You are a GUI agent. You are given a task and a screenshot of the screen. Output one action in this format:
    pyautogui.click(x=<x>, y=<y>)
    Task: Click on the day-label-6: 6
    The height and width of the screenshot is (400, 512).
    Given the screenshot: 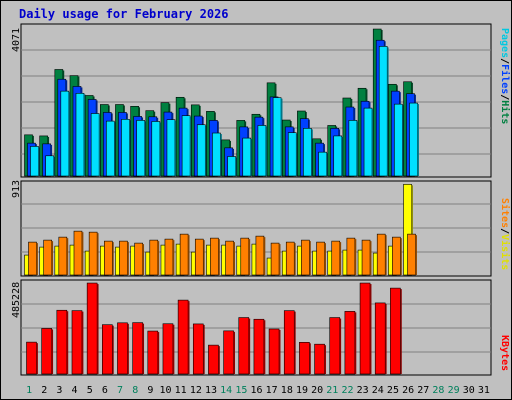 What is the action you would take?
    pyautogui.click(x=105, y=390)
    